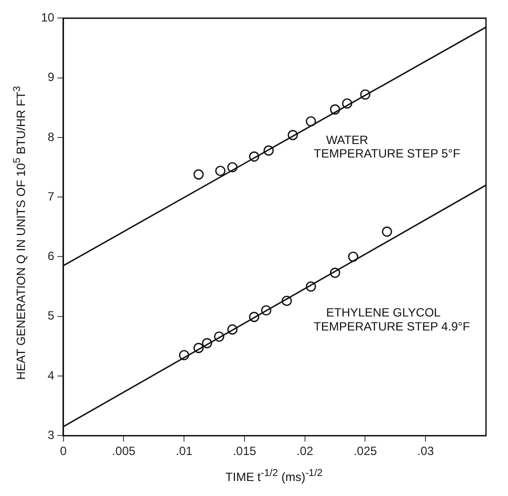 The width and height of the screenshot is (508, 496). Describe the element at coordinates (51, 77) in the screenshot. I see `y-tick-label: 9` at that location.